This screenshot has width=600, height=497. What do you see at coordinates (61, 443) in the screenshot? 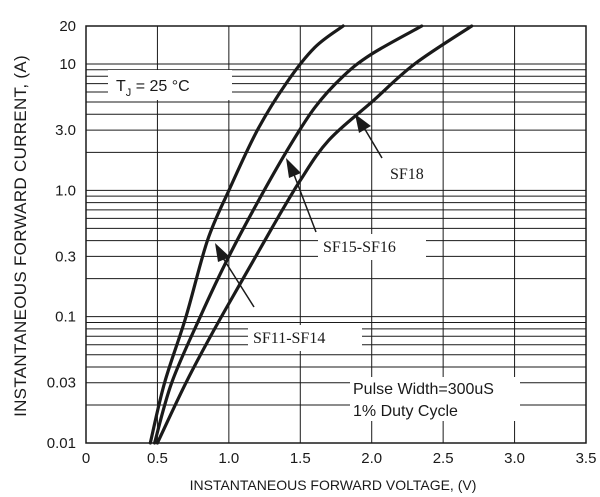
I see `y-tick-label: 0.01` at bounding box center [61, 443].